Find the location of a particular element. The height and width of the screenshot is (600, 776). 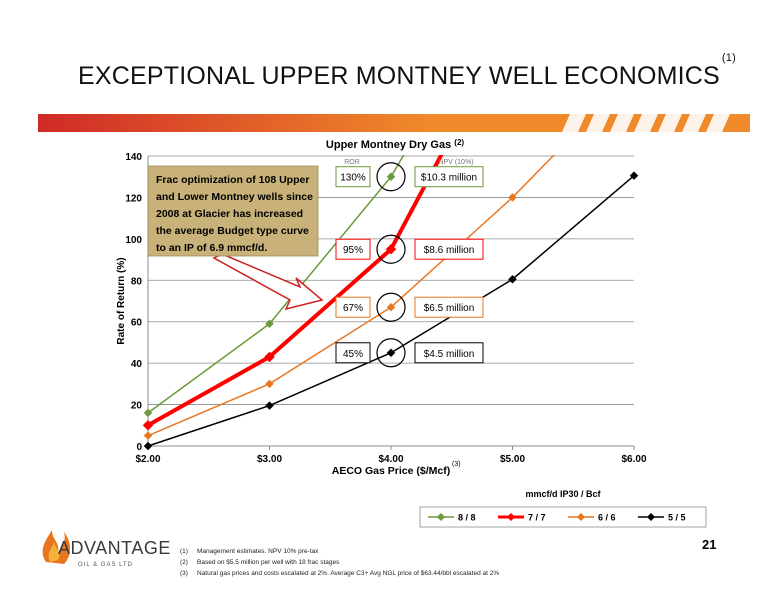

callout-text-line: the average Budget type curve is located at coordinates (232, 231).